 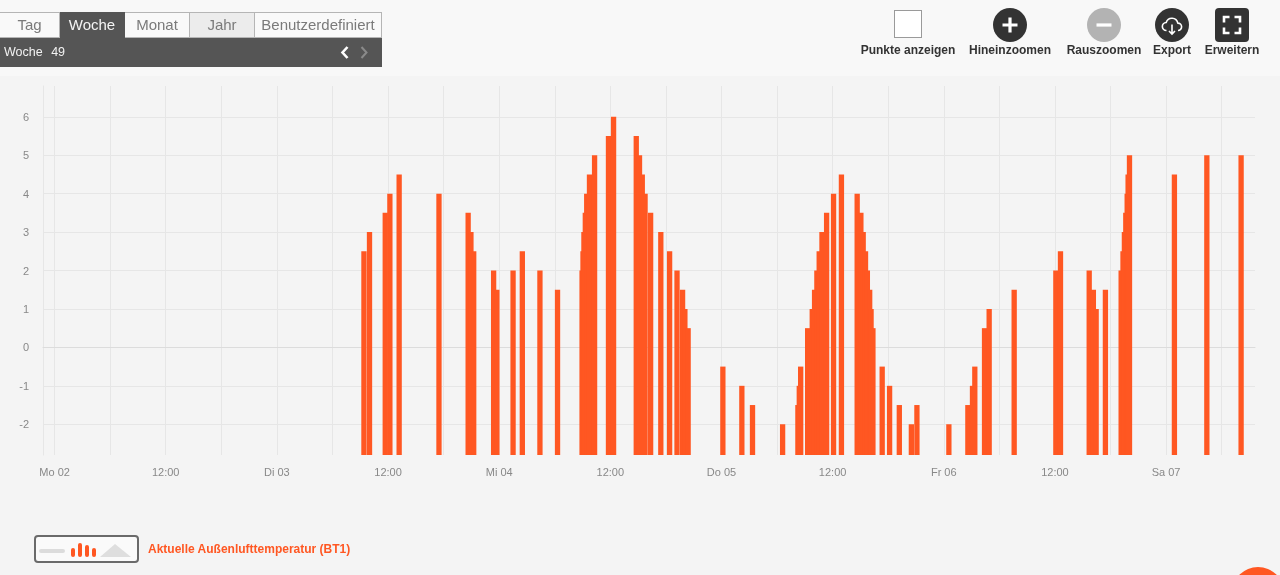 What do you see at coordinates (249, 549) in the screenshot?
I see `text: Aktuelle Außenlufttemperatur (BT1)` at bounding box center [249, 549].